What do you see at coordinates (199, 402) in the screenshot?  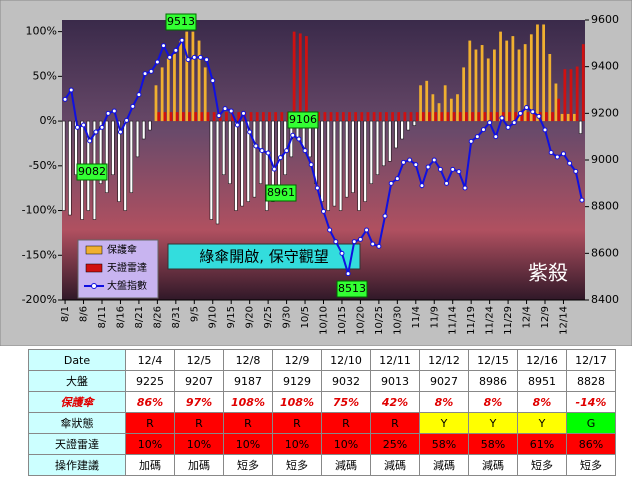 I see `table-cell: 97%` at bounding box center [199, 402].